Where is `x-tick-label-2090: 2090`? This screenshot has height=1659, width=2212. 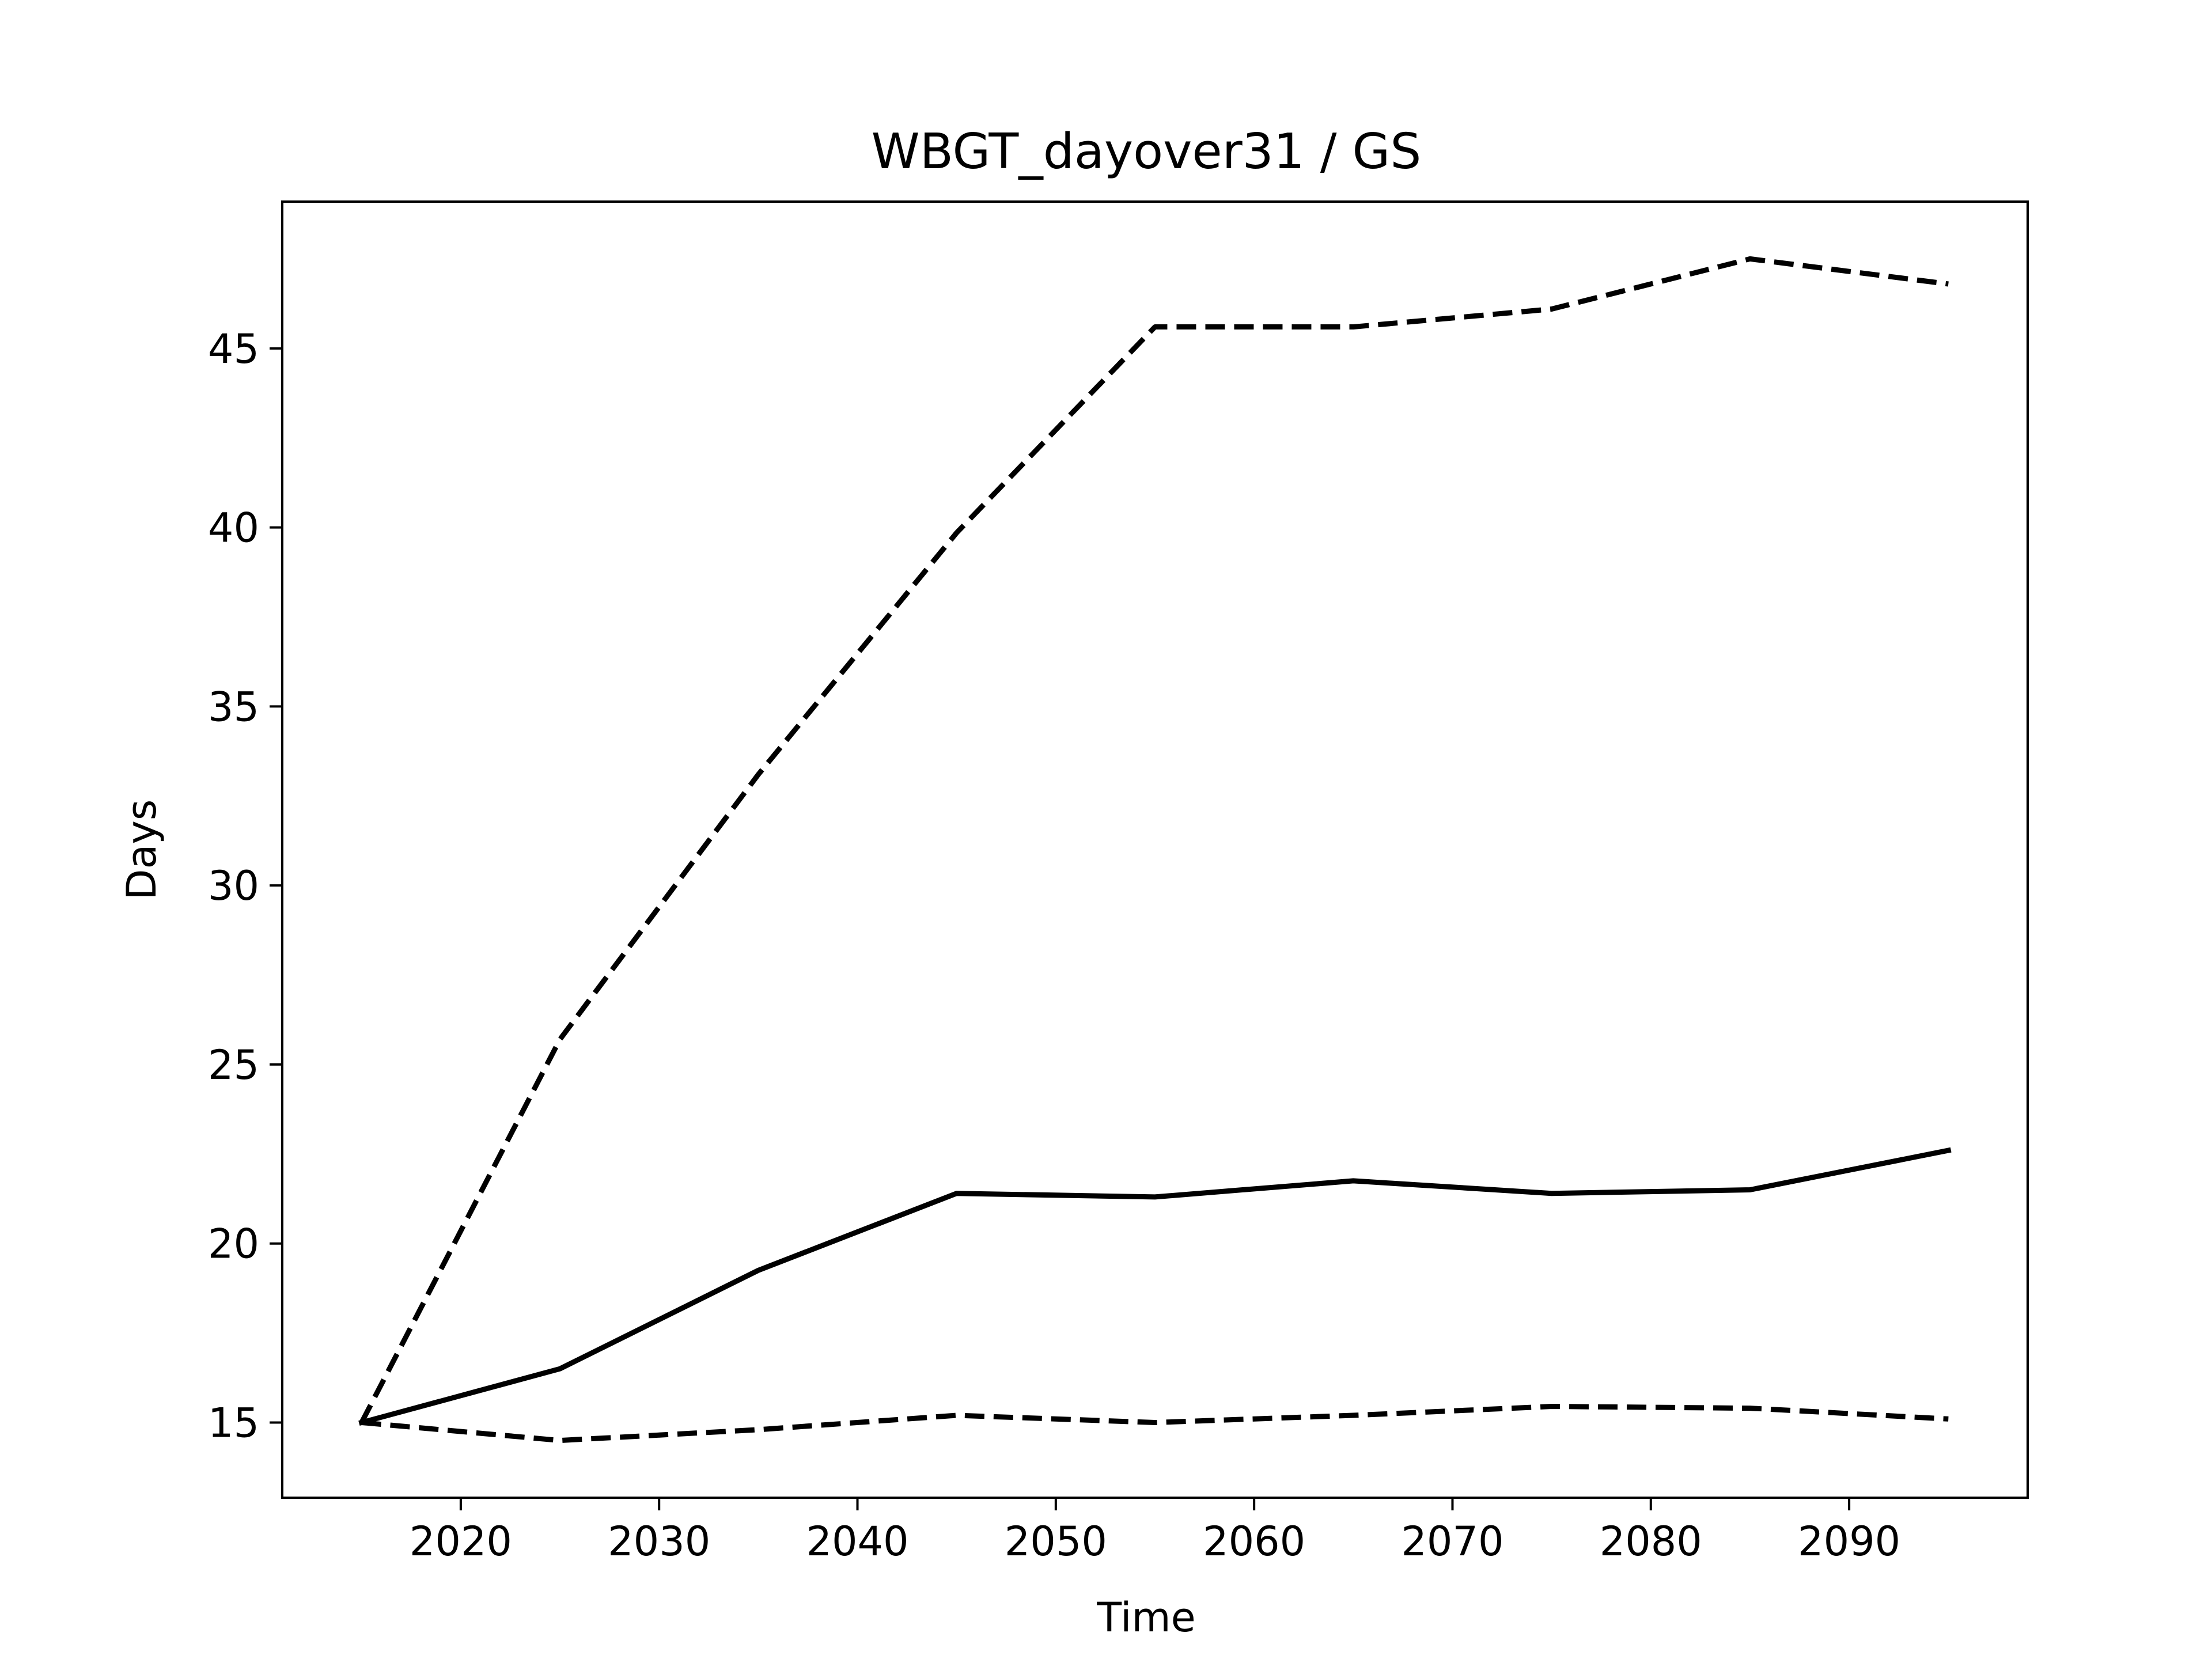 x-tick-label-2090: 2090 is located at coordinates (1849, 1541).